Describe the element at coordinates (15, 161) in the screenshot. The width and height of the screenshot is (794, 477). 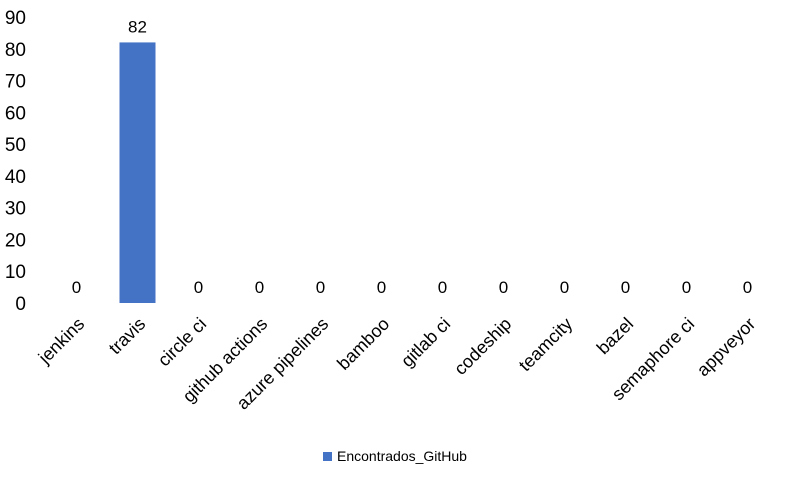
I see `y-axis-tick-labels: 0 10 20 30 40 50 60 70 80 90` at that location.